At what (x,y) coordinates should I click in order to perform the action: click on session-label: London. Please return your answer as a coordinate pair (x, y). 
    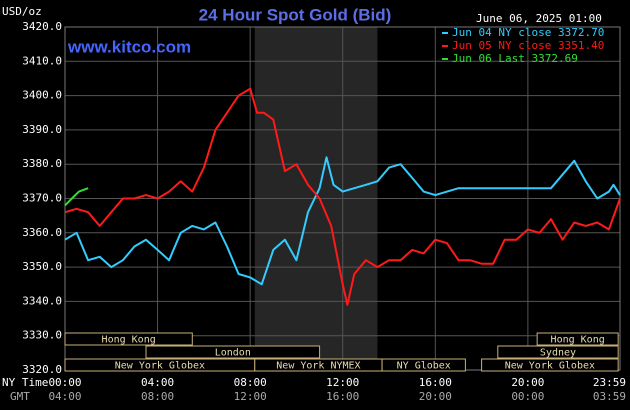
    Looking at the image, I should click on (233, 353).